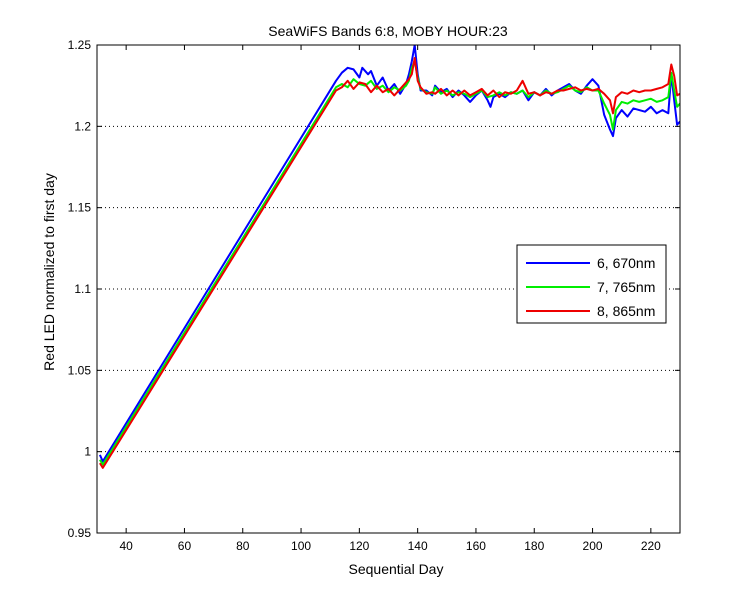 The height and width of the screenshot is (600, 750). What do you see at coordinates (126, 546) in the screenshot?
I see `x-tick-label: 40` at bounding box center [126, 546].